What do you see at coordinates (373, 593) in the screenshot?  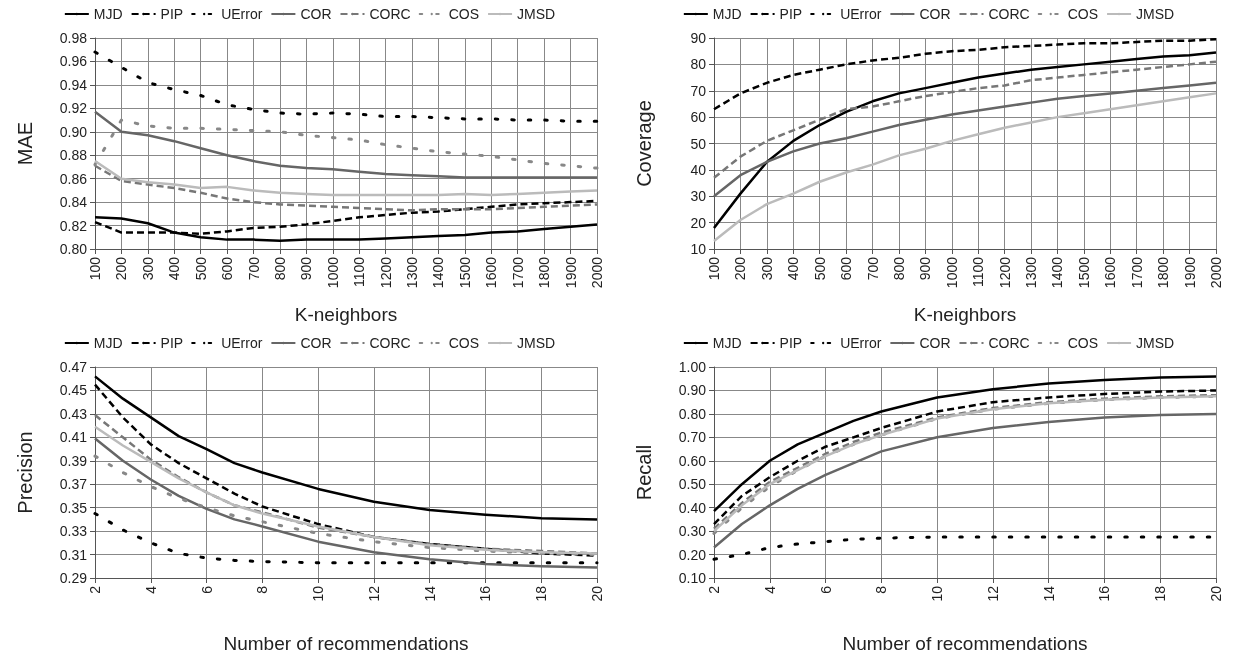 I see `x-tick-label: 12` at bounding box center [373, 593].